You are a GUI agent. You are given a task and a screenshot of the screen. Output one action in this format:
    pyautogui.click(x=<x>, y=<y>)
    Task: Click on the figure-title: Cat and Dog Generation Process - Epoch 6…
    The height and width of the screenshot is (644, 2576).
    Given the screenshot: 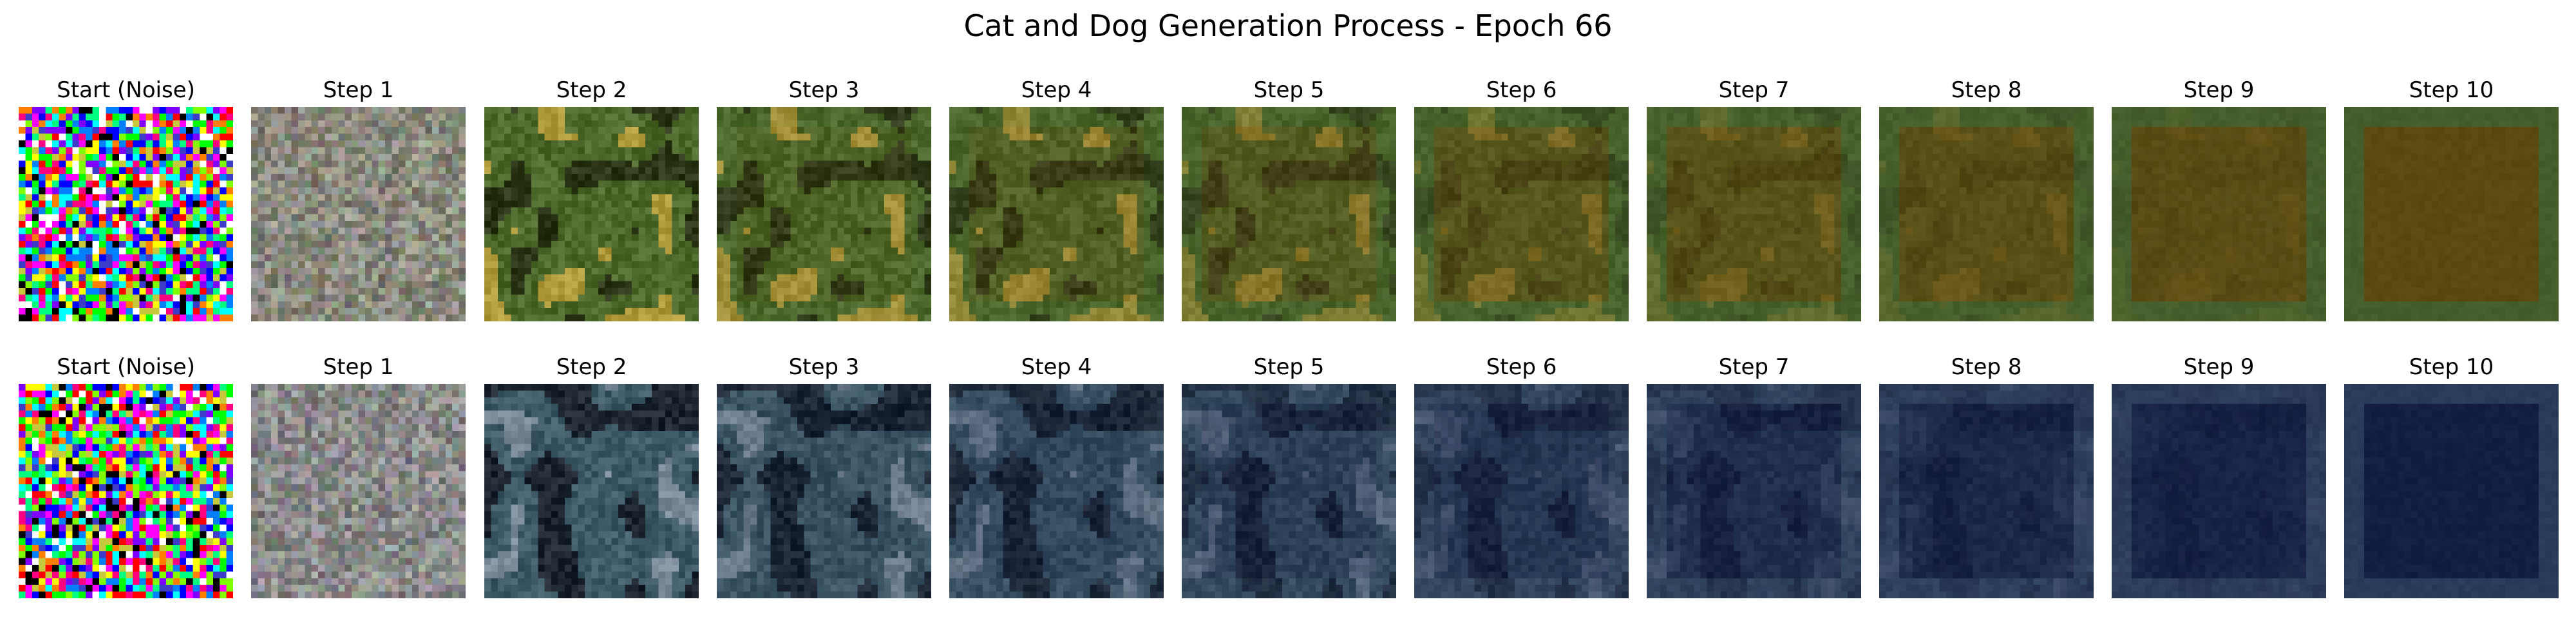 What is the action you would take?
    pyautogui.click(x=1288, y=26)
    